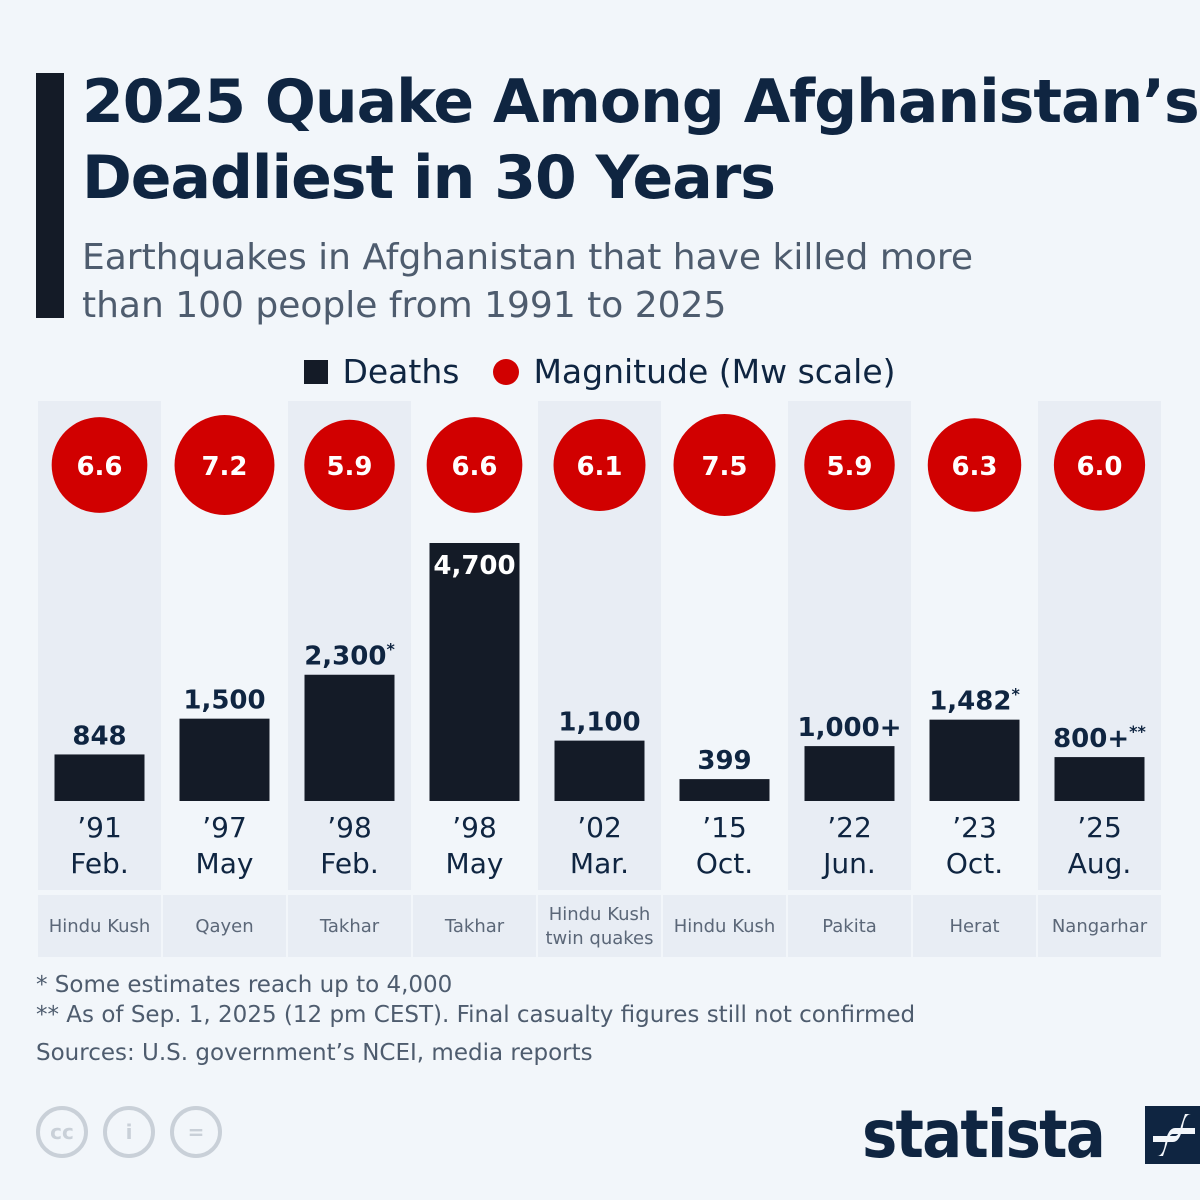  What do you see at coordinates (974, 701) in the screenshot?
I see `deaths-label: 1,482*` at bounding box center [974, 701].